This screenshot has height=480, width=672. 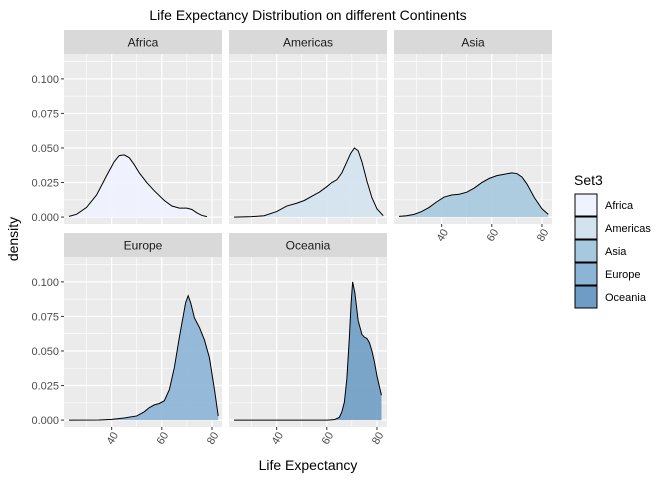 What do you see at coordinates (586, 251) in the screenshot?
I see `legend-key-asia` at bounding box center [586, 251].